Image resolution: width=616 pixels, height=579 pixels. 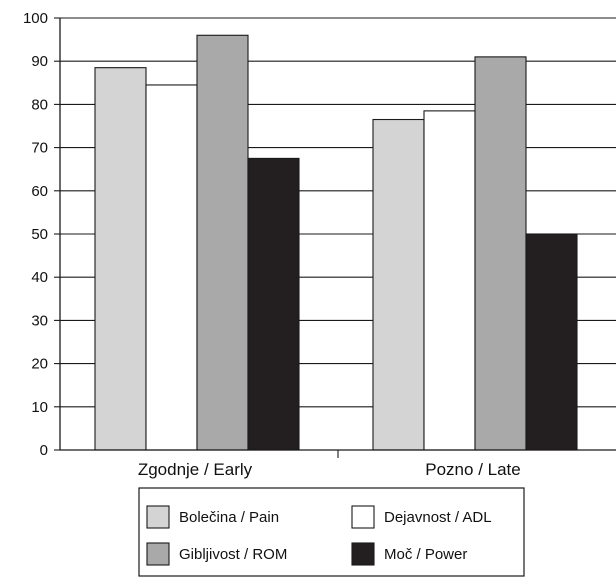 What do you see at coordinates (39, 104) in the screenshot?
I see `y-tick-label: 80` at bounding box center [39, 104].